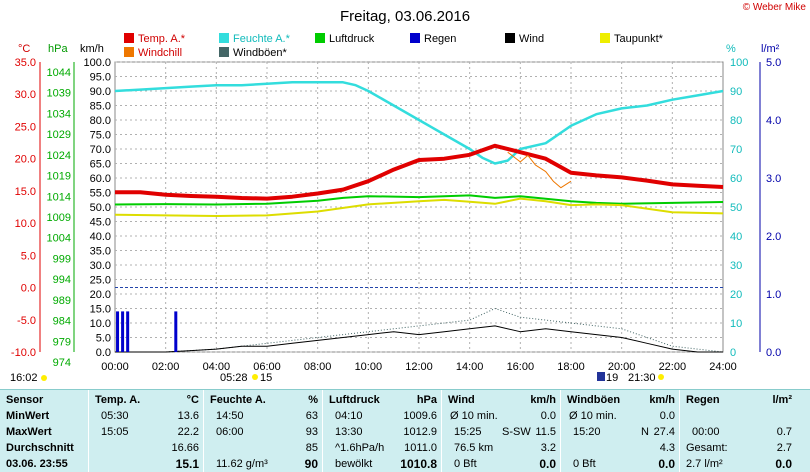  What do you see at coordinates (773, 121) in the screenshot?
I see `tick-rain: 4.0` at bounding box center [773, 121].